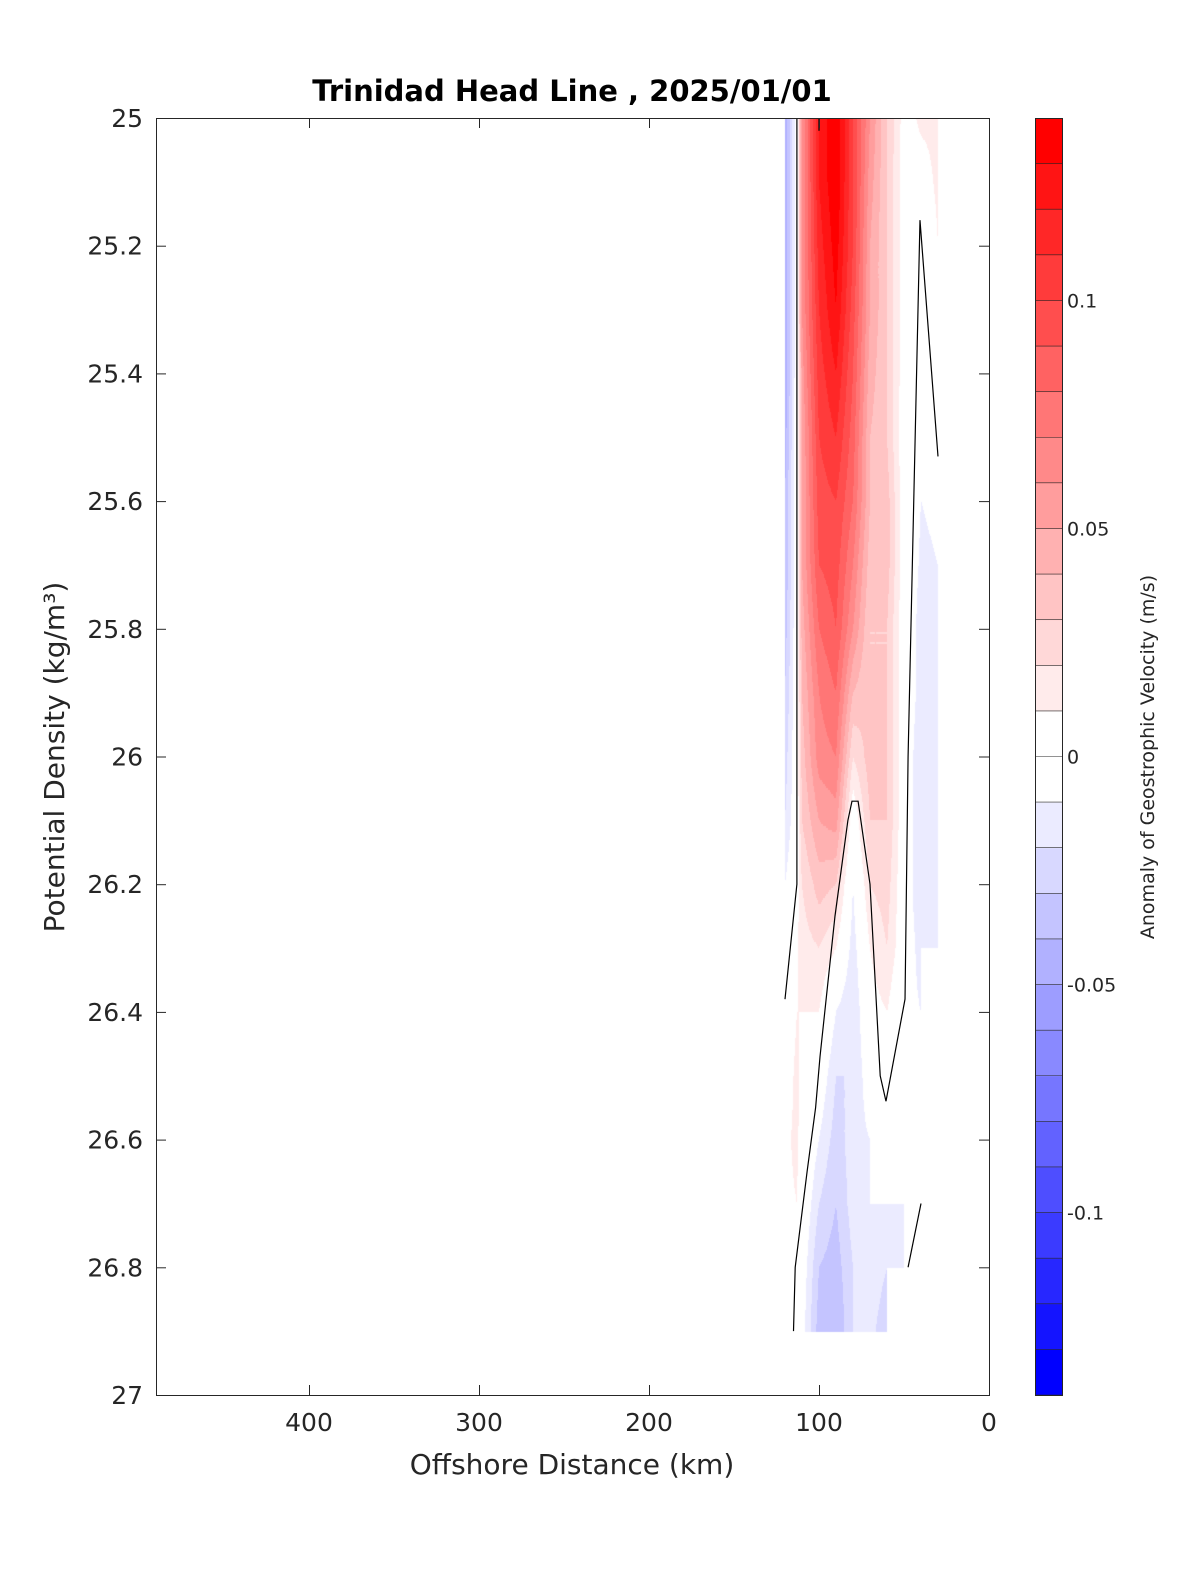  Describe the element at coordinates (1085, 1214) in the screenshot. I see `colorbar-tick-label: -0.1` at that location.